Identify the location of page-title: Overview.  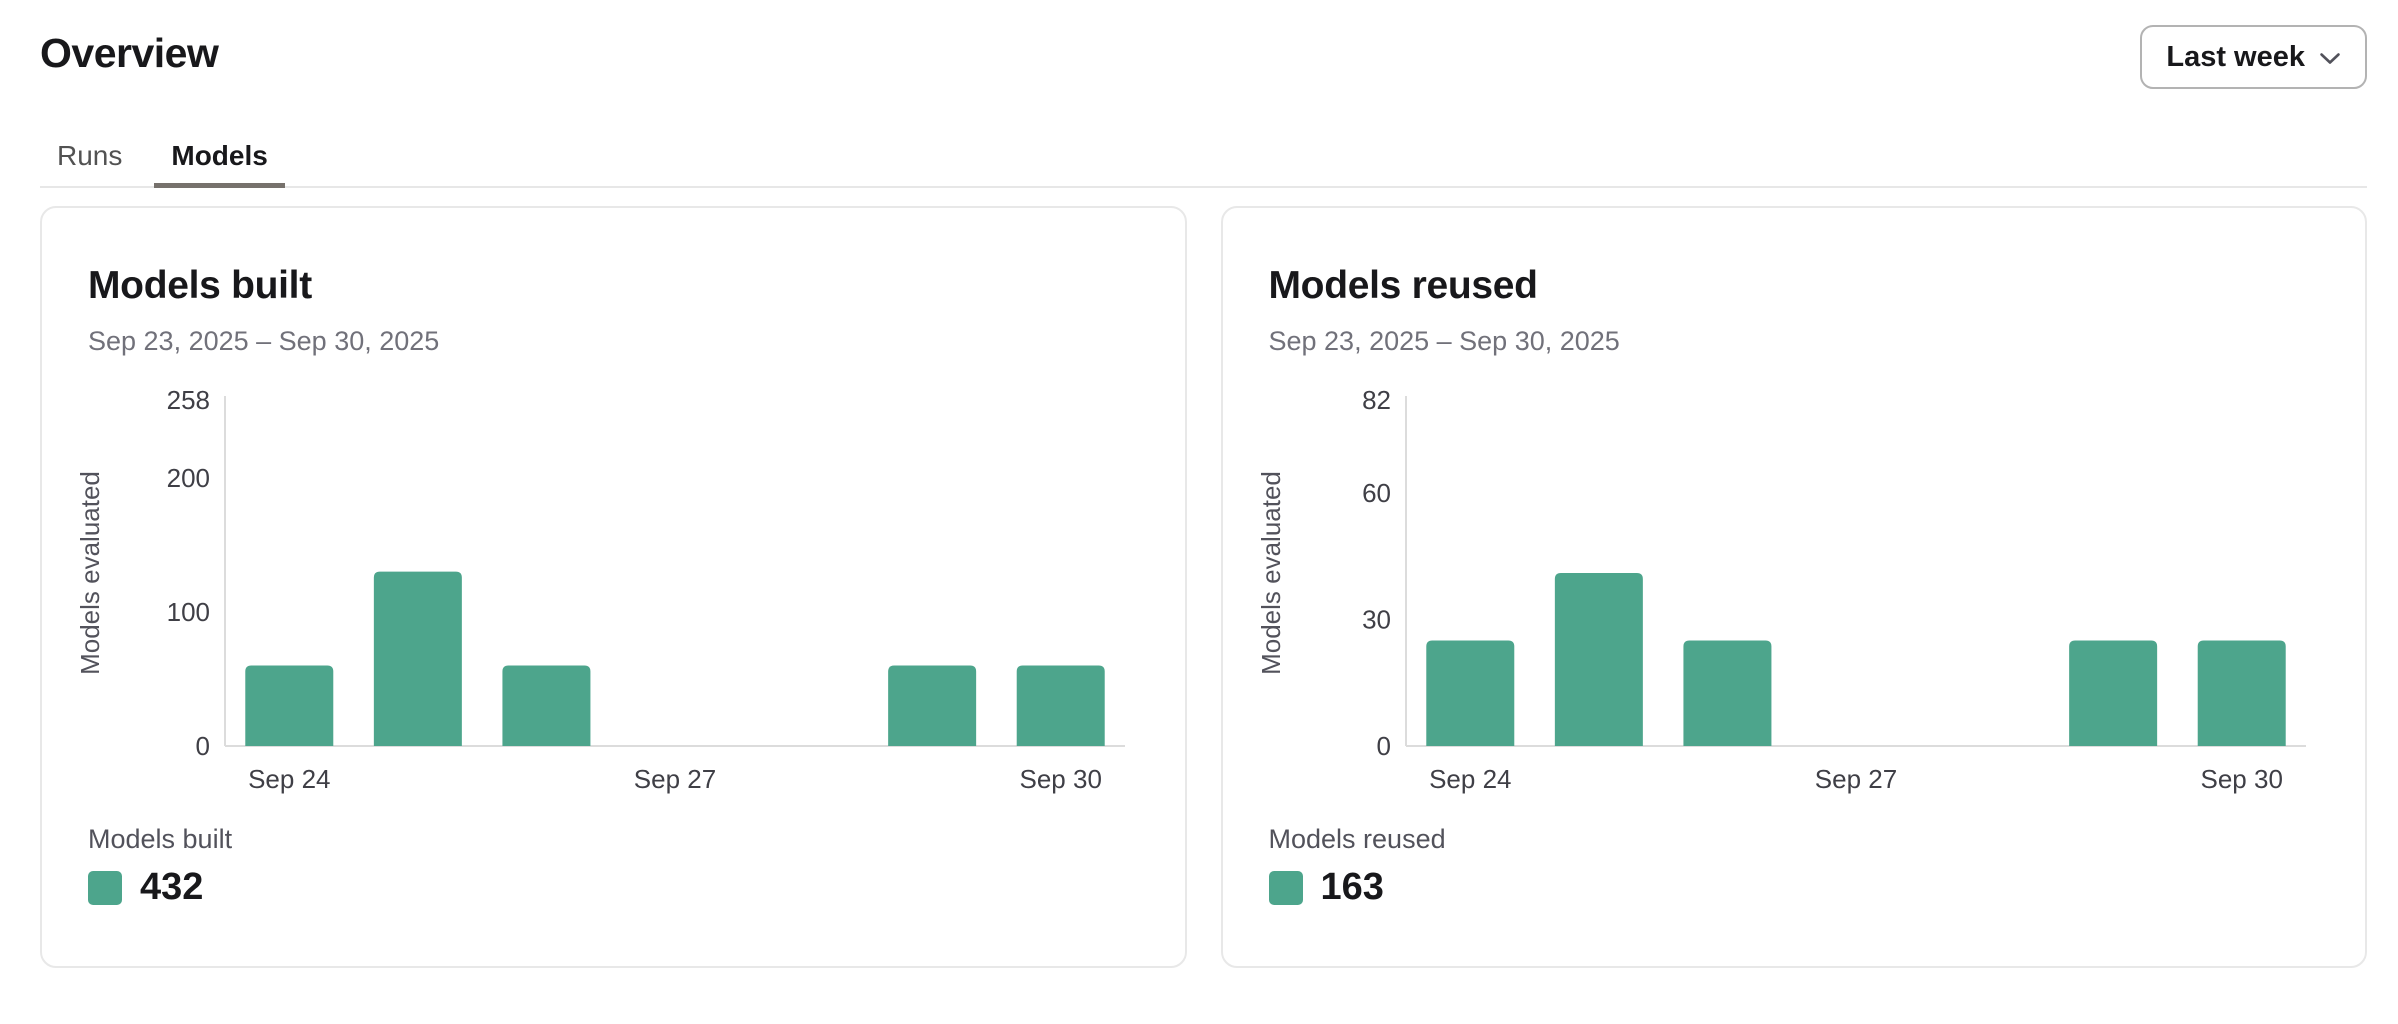
(129, 53).